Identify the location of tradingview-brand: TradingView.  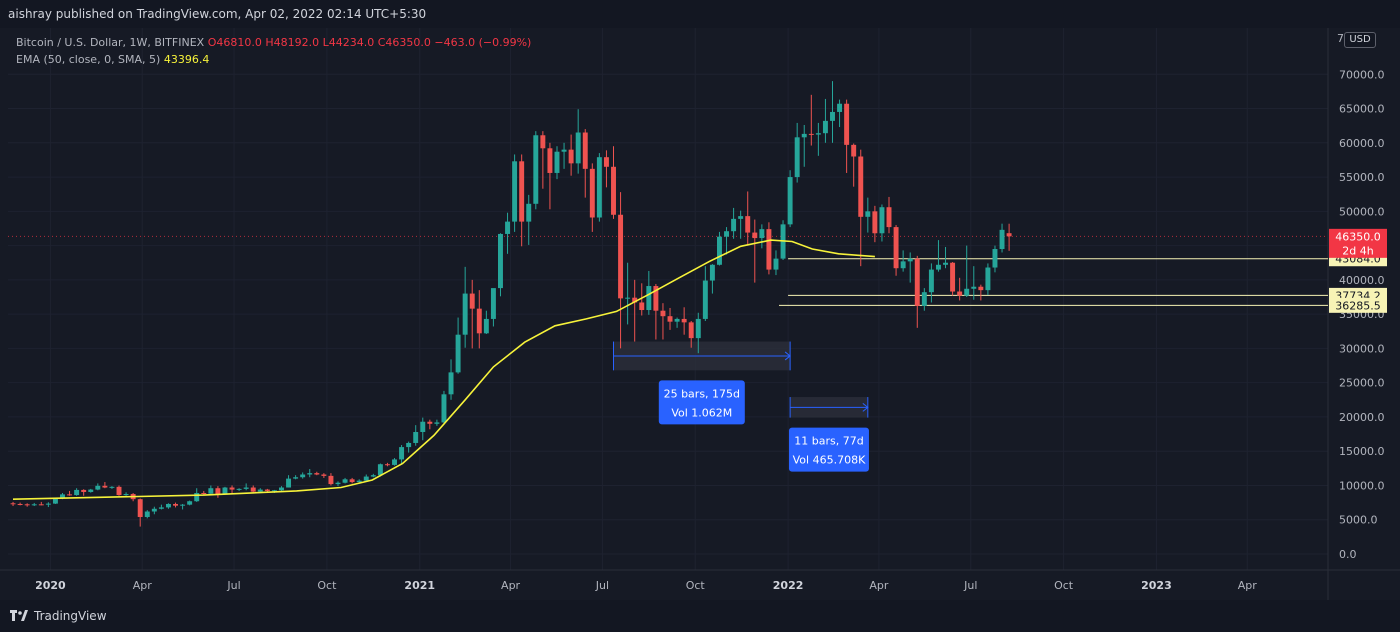
(58, 616).